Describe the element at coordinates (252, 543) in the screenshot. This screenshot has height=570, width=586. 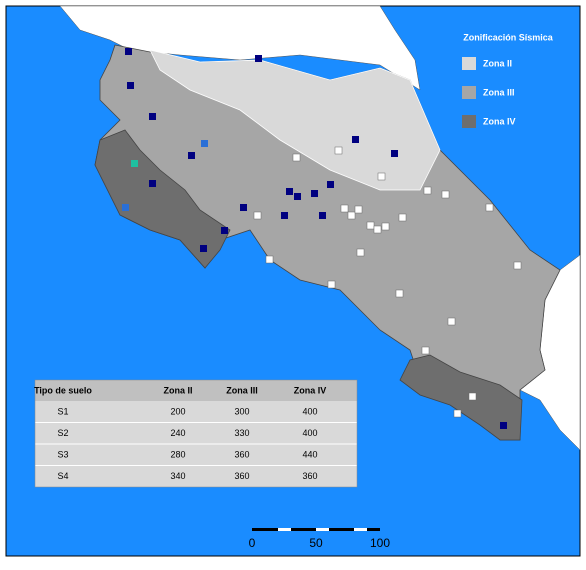
I see `scale-label: 0` at that location.